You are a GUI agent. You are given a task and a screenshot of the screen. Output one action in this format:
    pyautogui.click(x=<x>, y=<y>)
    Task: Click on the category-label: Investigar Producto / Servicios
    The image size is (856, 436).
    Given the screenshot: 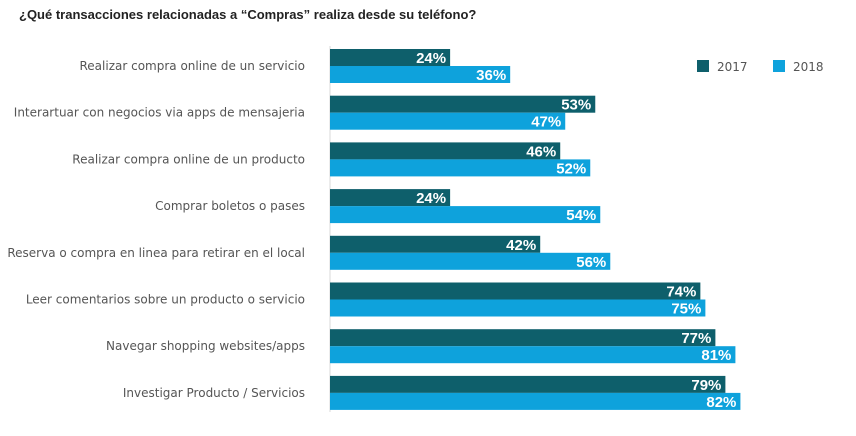 What is the action you would take?
    pyautogui.click(x=214, y=393)
    